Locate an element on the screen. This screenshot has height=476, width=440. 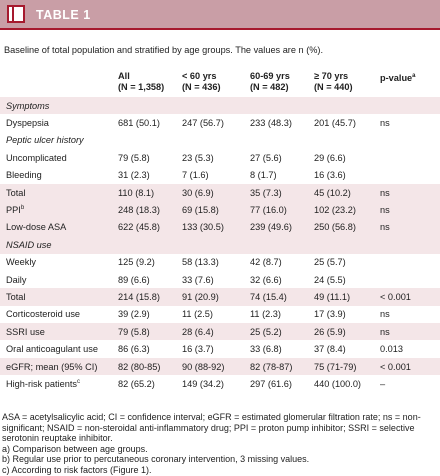
row-label-text: Corticosteroid use is located at coordinates (43, 314).